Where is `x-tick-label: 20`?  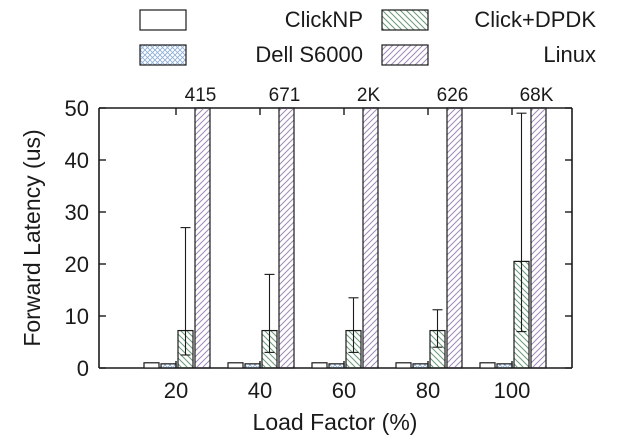 x-tick-label: 20 is located at coordinates (176, 390).